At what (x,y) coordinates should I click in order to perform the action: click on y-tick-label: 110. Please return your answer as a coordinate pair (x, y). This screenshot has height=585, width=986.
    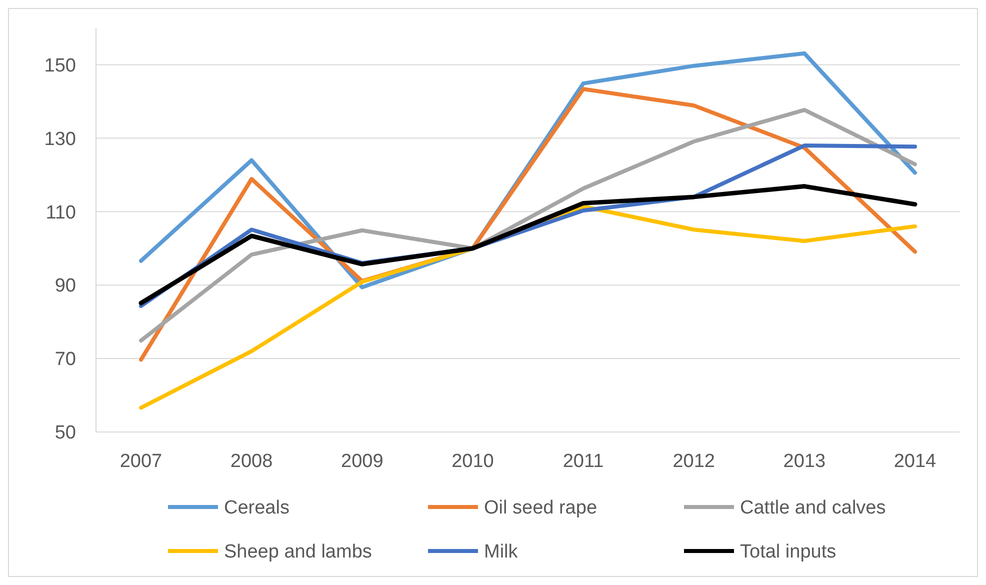
    Looking at the image, I should click on (61, 213).